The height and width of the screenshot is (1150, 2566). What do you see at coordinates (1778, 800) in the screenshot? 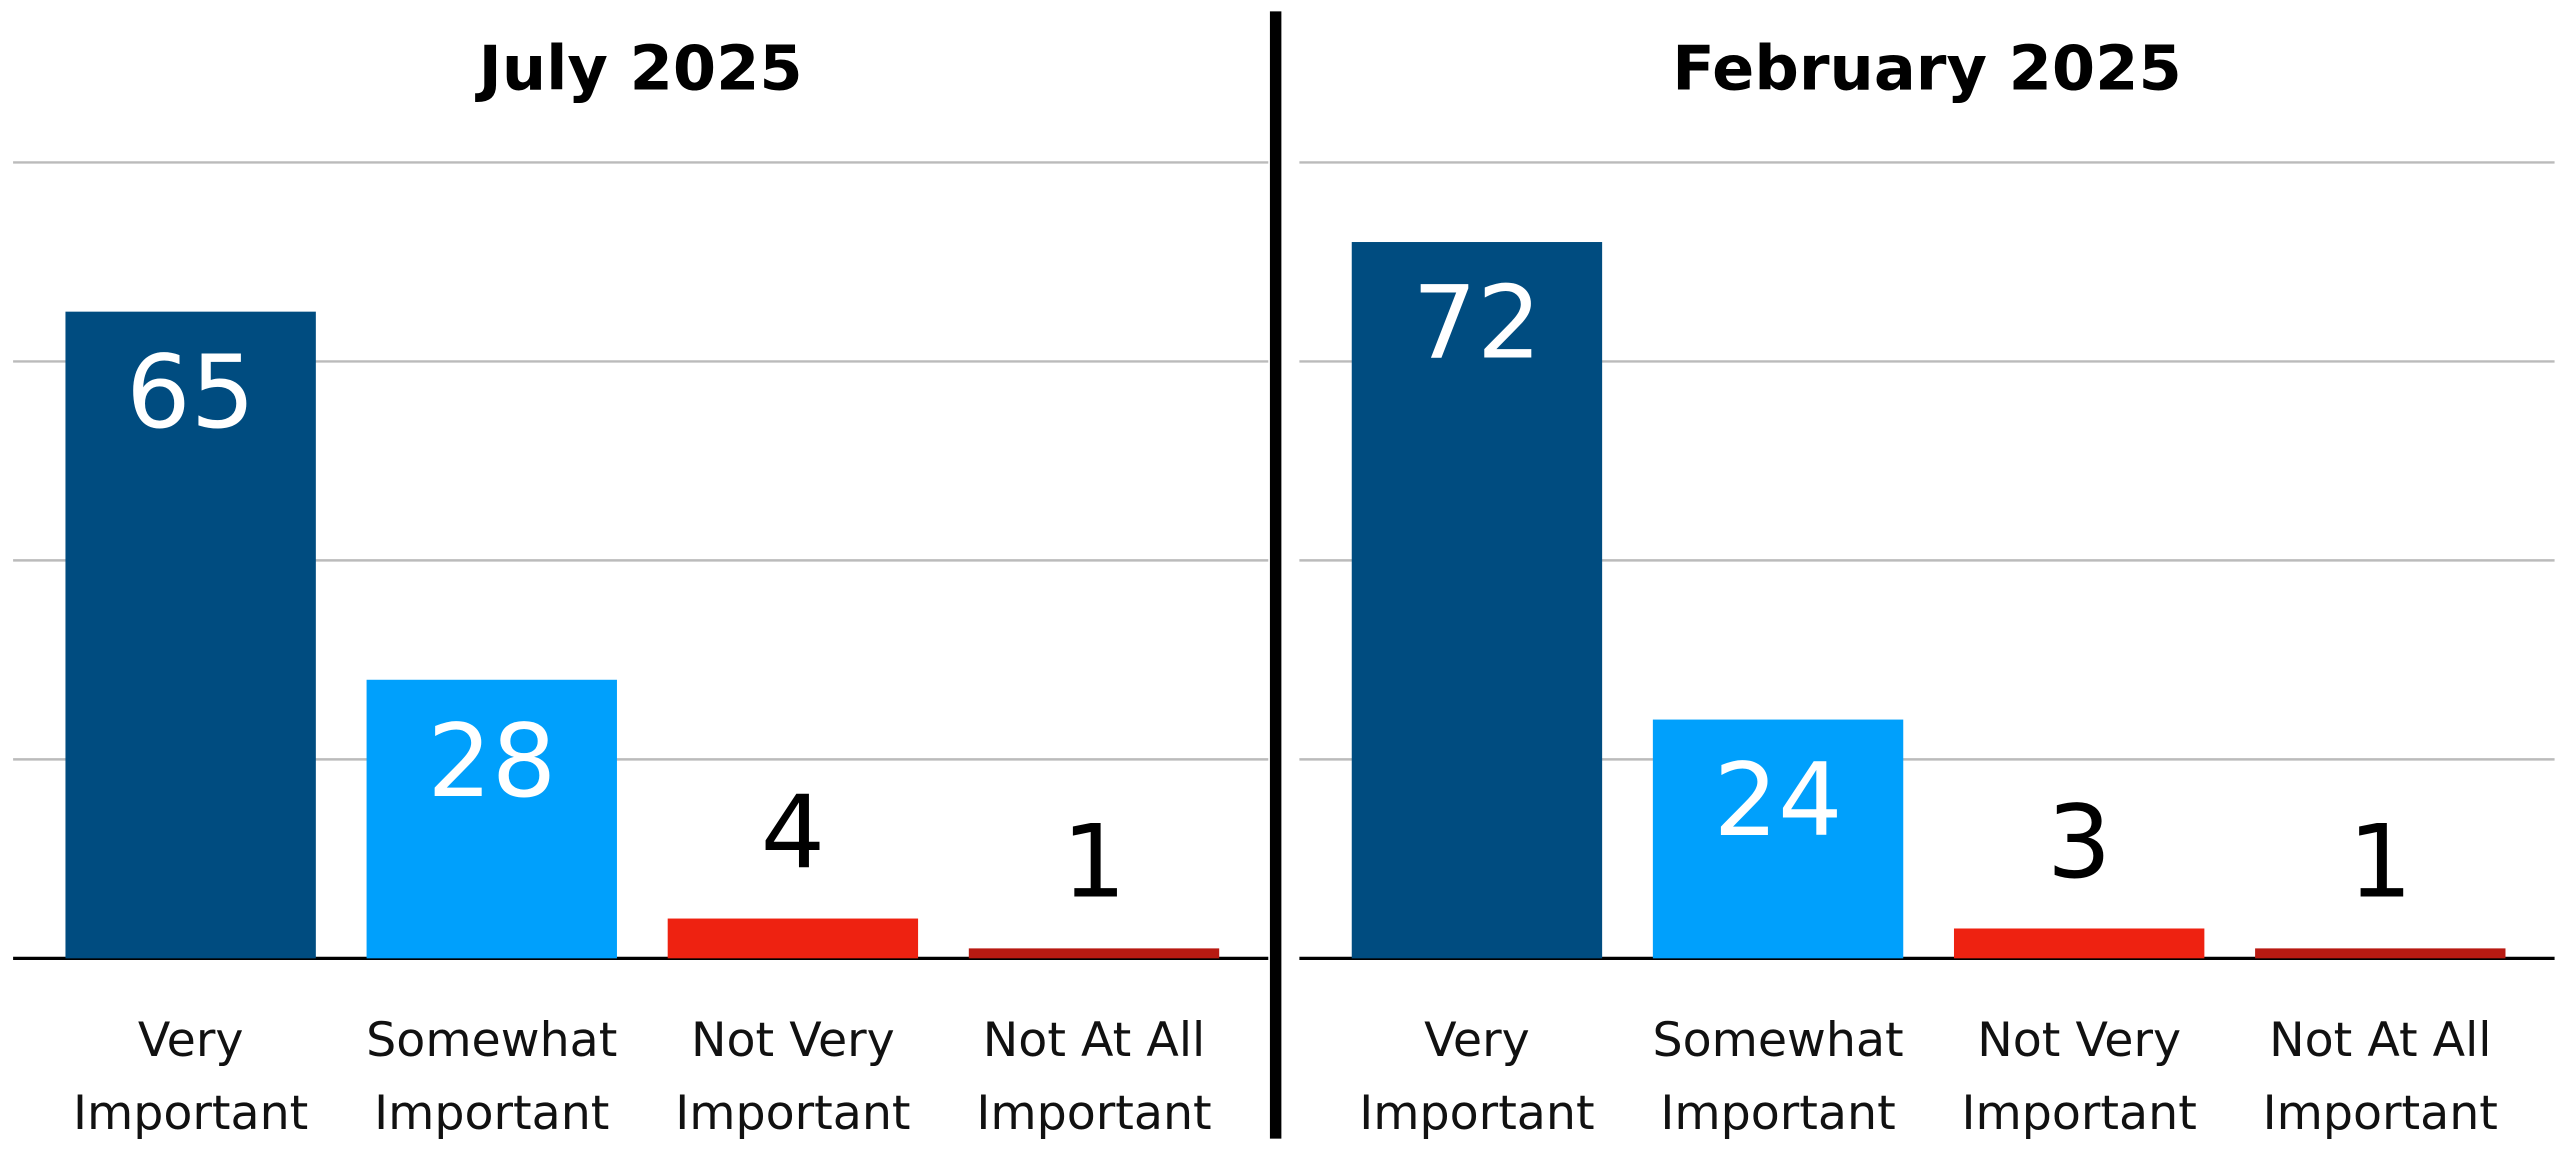
I see `value-label: 24` at bounding box center [1778, 800].